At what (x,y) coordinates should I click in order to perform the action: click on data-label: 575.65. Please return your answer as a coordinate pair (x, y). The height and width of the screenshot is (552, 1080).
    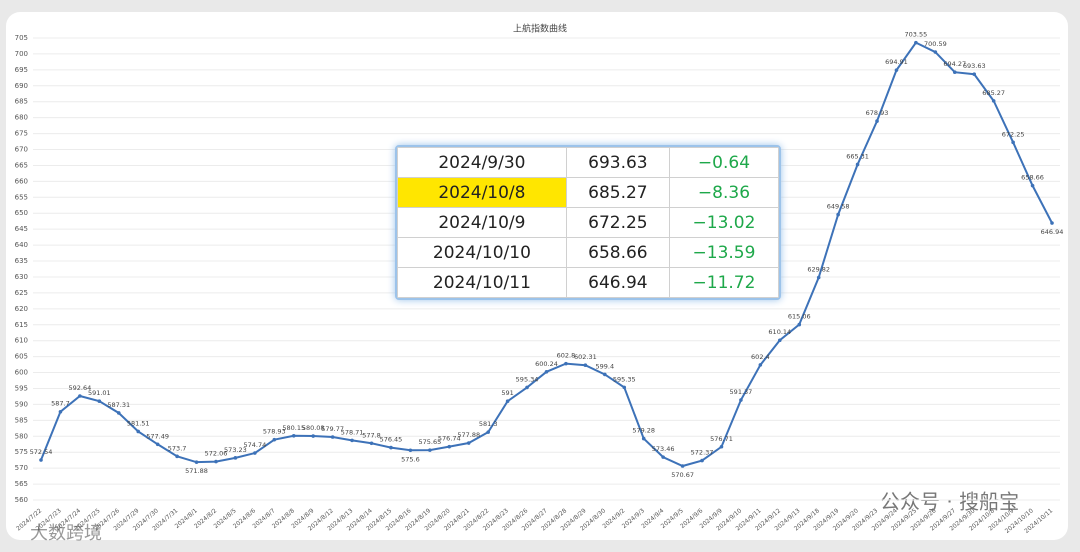
    Looking at the image, I should click on (429, 442).